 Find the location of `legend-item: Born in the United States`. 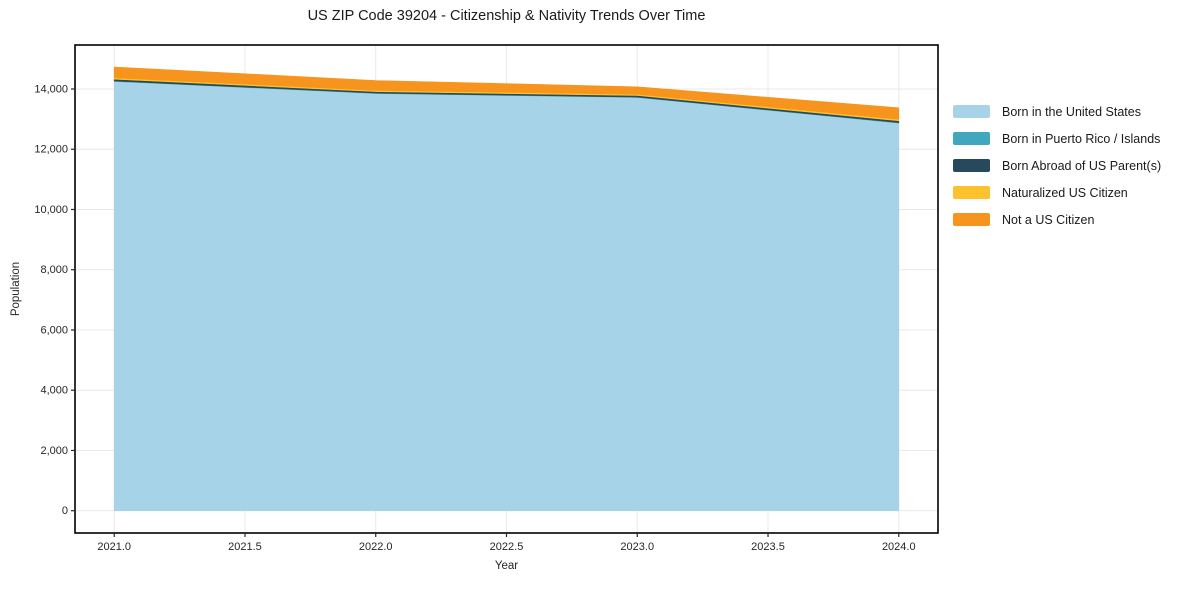

legend-item: Born in the United States is located at coordinates (1057, 111).